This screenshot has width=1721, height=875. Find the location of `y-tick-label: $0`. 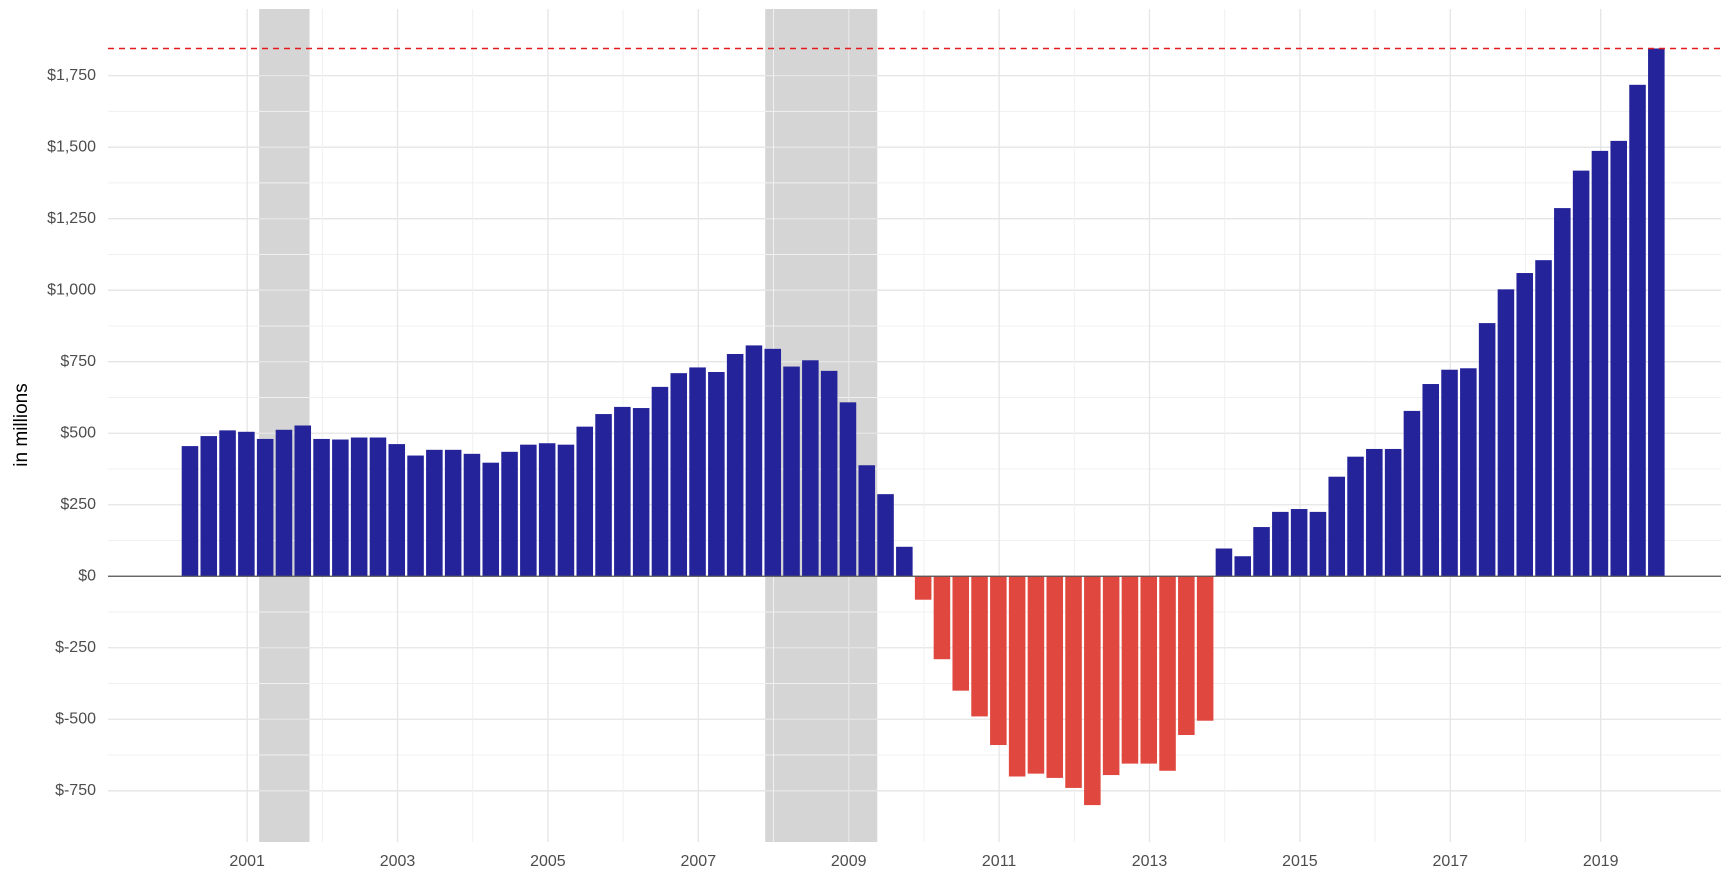

y-tick-label: $0 is located at coordinates (87, 575).